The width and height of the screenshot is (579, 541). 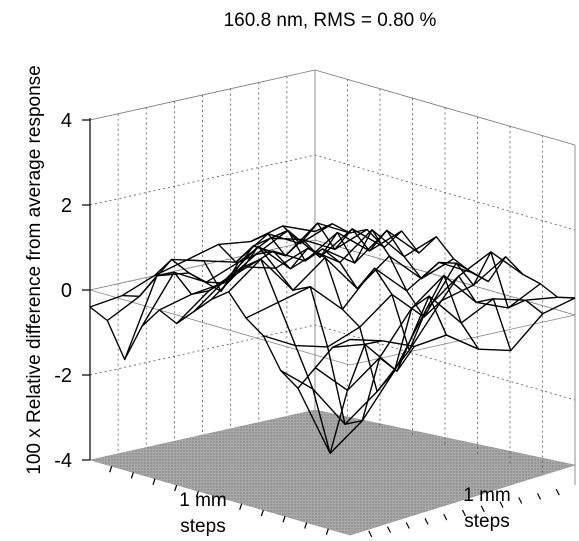 What do you see at coordinates (487, 495) in the screenshot?
I see `y-axis-label-line1: 1 mm` at bounding box center [487, 495].